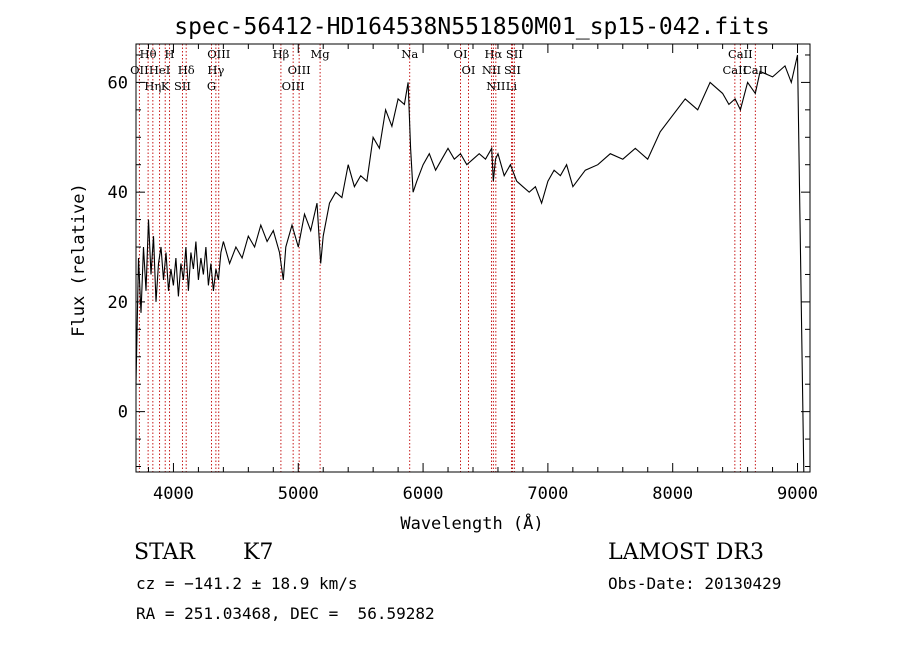 This screenshot has height=649, width=900. I want to click on object-class: STAR, so click(164, 552).